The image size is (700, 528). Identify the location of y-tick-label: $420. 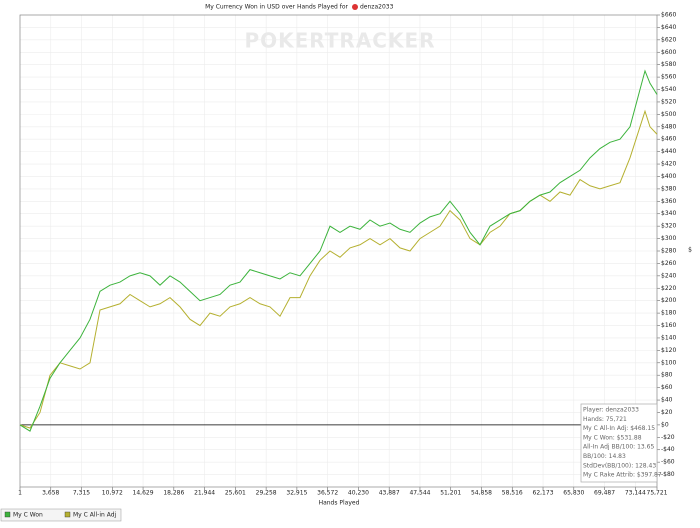
(668, 164).